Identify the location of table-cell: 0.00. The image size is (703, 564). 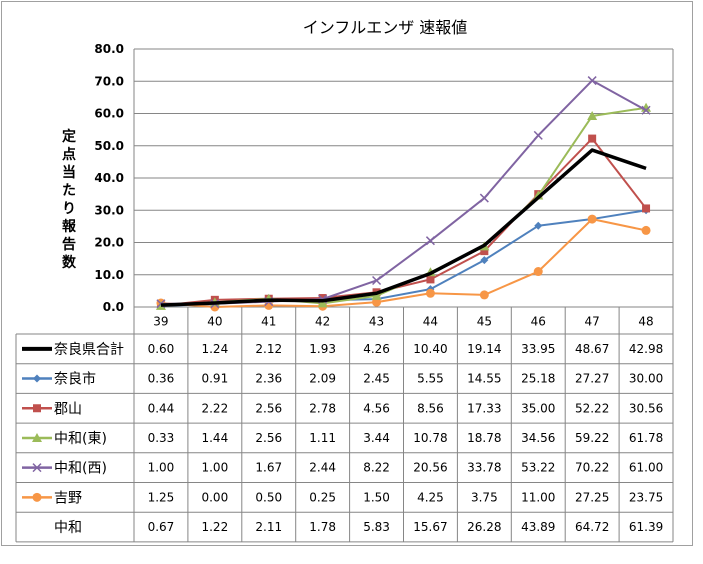
(214, 497).